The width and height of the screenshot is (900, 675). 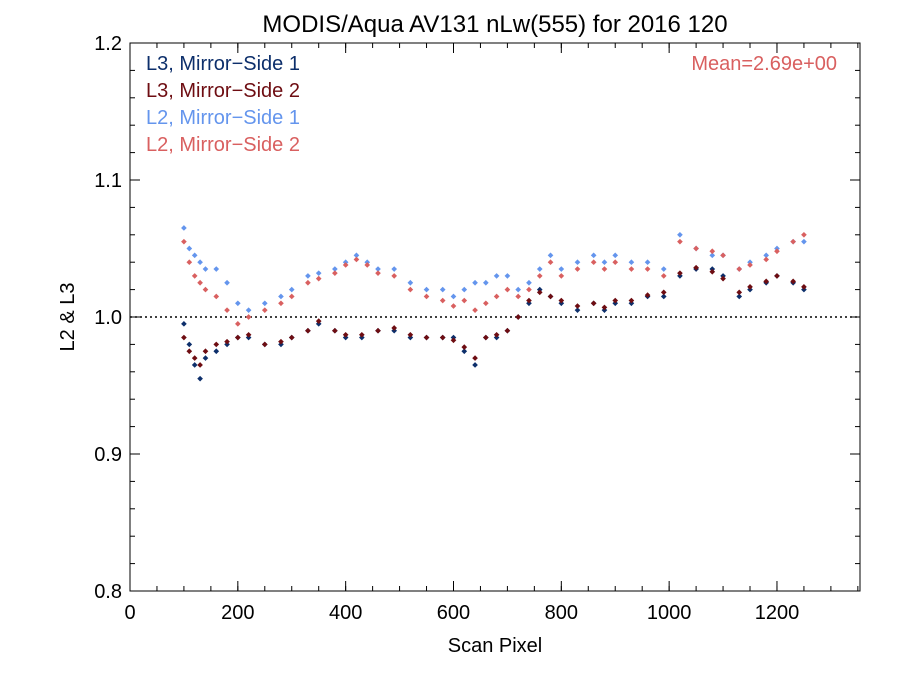 What do you see at coordinates (223, 91) in the screenshot?
I see `legend-entry: L3, Mirror−Side 2` at bounding box center [223, 91].